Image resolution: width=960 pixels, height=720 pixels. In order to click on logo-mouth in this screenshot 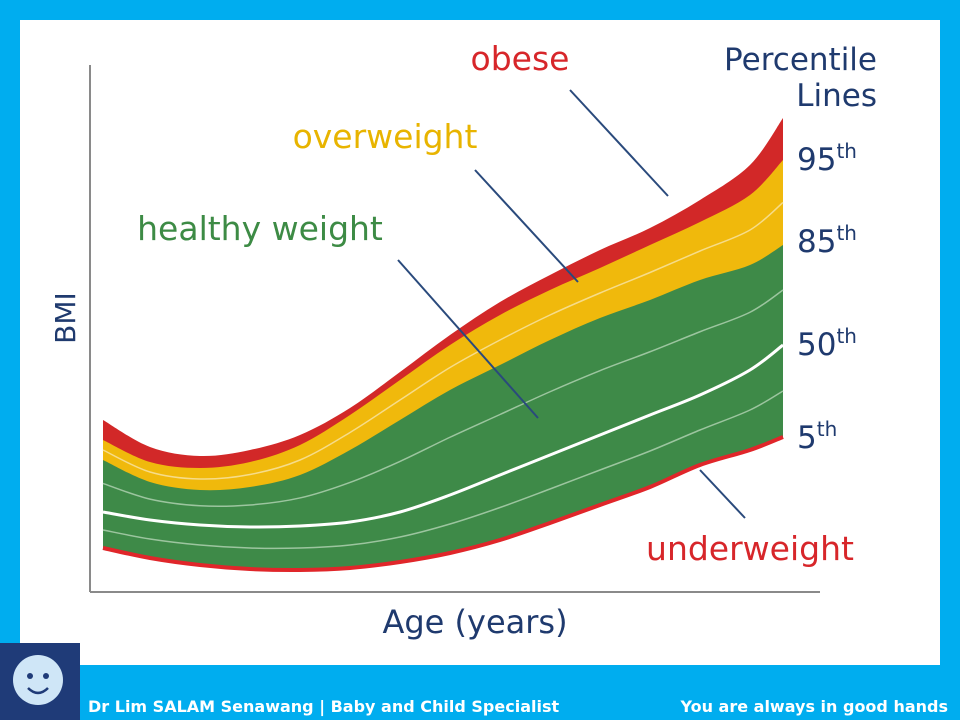, I will do `click(38, 691)`.